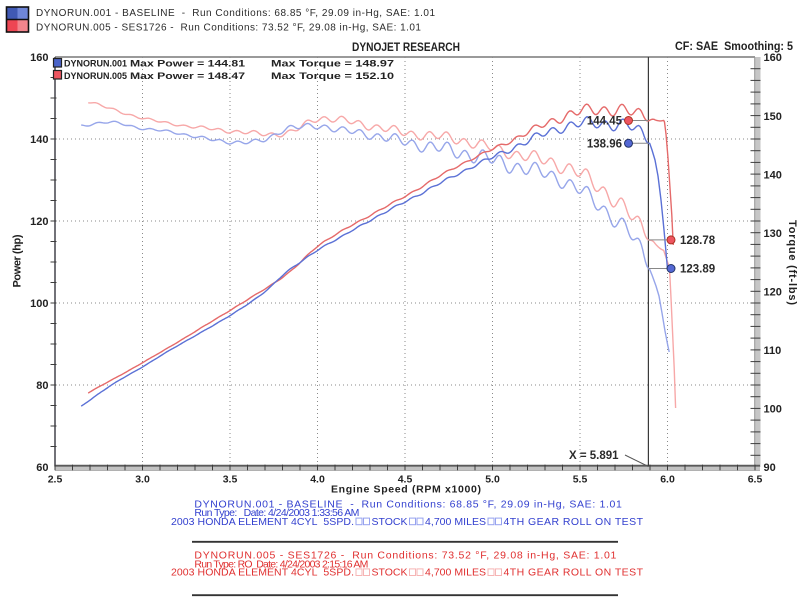 This screenshot has width=800, height=600. Describe the element at coordinates (42, 468) in the screenshot. I see `svg-text: 60` at that location.